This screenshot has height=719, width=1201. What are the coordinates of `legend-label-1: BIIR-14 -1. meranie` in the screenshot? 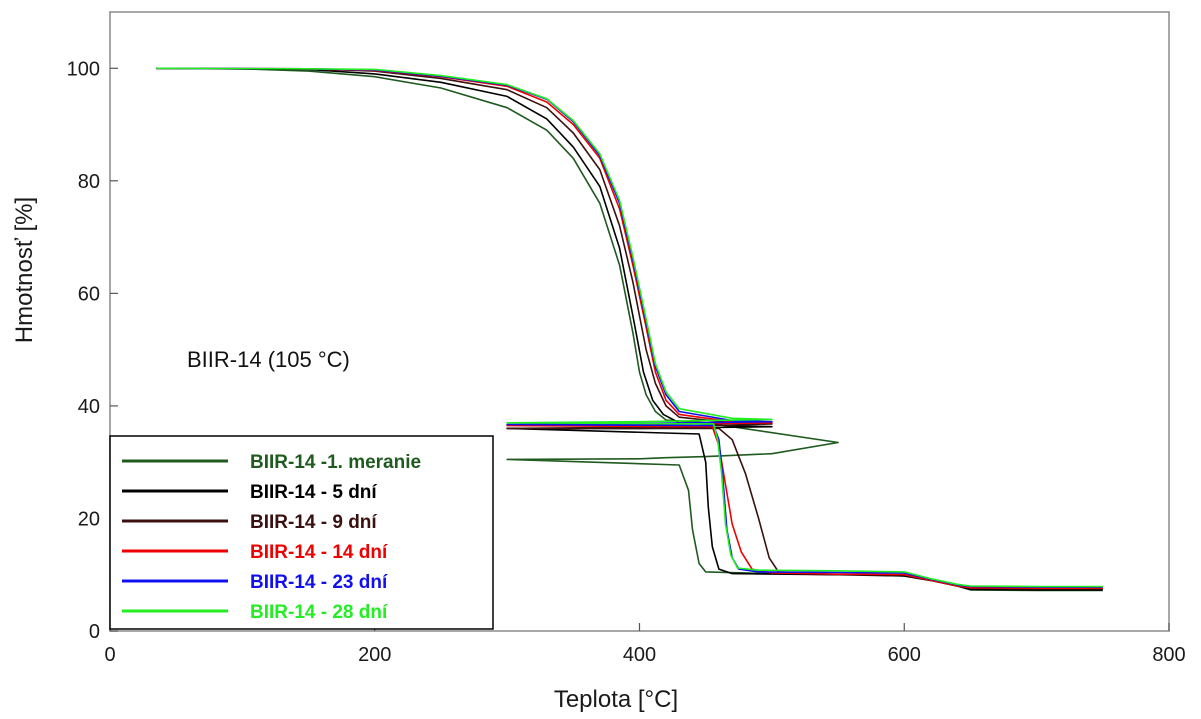 It's located at (335, 462).